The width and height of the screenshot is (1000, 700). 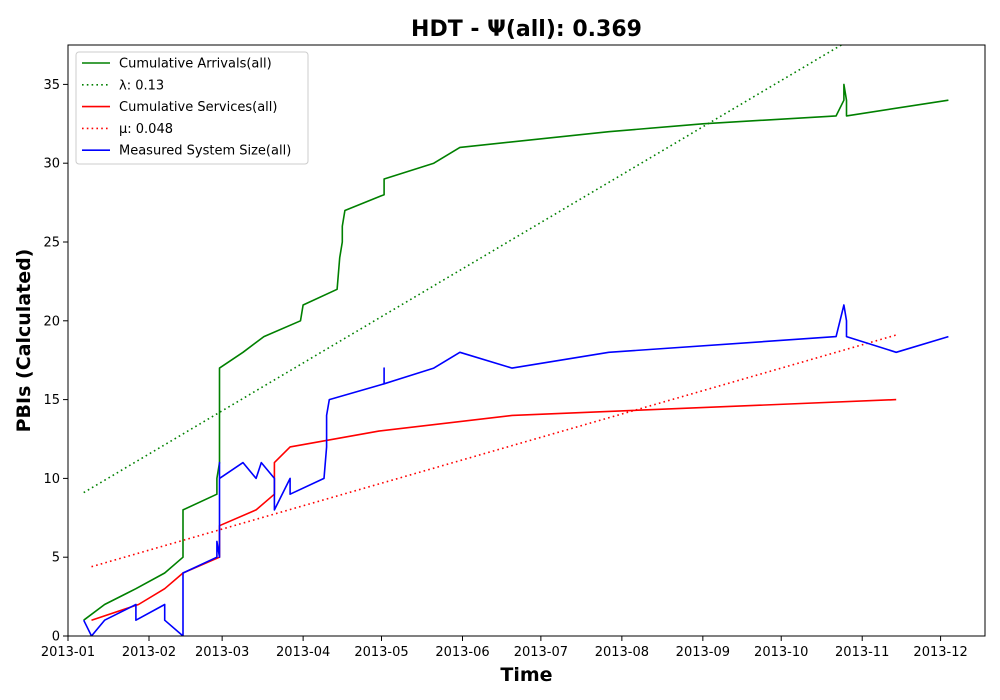 What do you see at coordinates (51, 400) in the screenshot?
I see `y-tick-label: 15` at bounding box center [51, 400].